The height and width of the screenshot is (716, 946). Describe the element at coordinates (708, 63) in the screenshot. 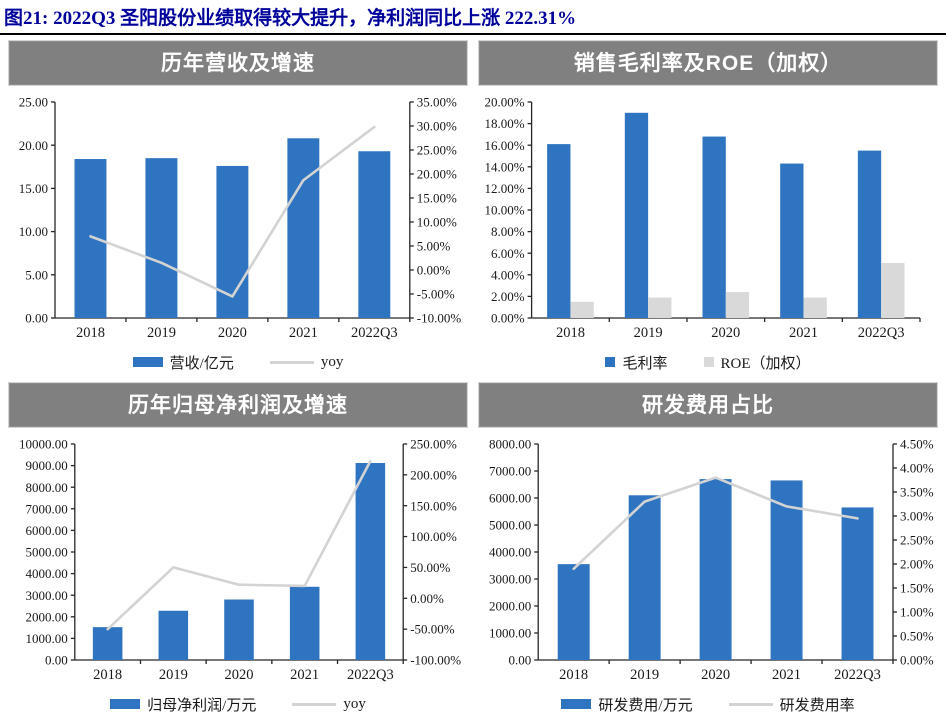

I see `chart-title-gross-margin-roe: 销售毛利率及ROE（加权）` at that location.